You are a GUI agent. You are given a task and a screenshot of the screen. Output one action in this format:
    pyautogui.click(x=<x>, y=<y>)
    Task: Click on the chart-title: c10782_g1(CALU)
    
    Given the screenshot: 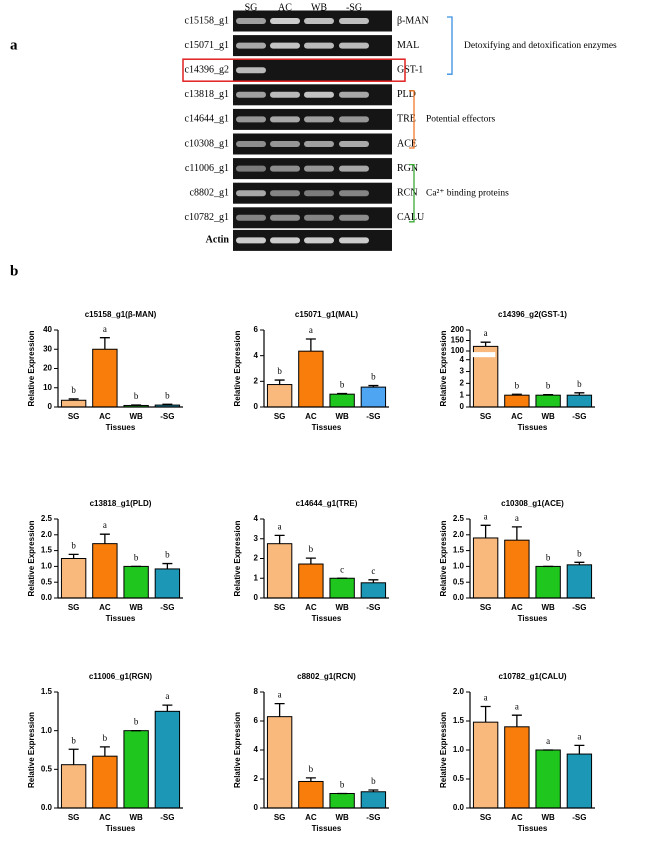 What is the action you would take?
    pyautogui.click(x=532, y=676)
    